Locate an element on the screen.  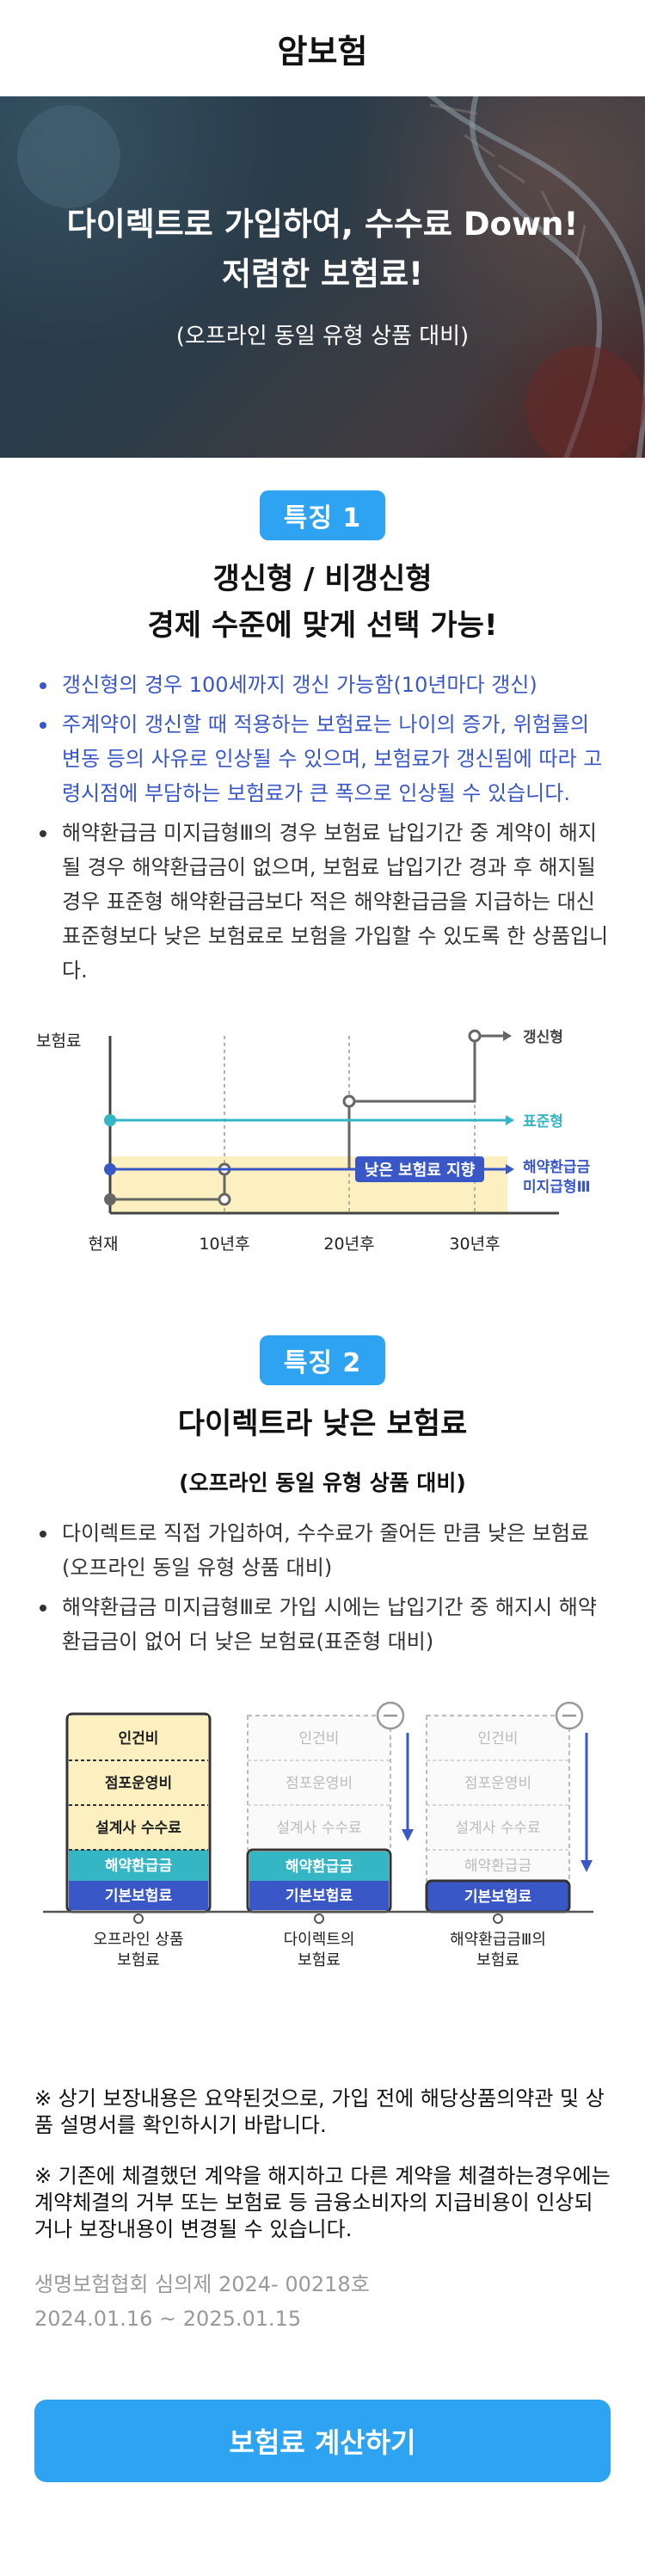
feature1-badge: 특징 1 is located at coordinates (322, 515).